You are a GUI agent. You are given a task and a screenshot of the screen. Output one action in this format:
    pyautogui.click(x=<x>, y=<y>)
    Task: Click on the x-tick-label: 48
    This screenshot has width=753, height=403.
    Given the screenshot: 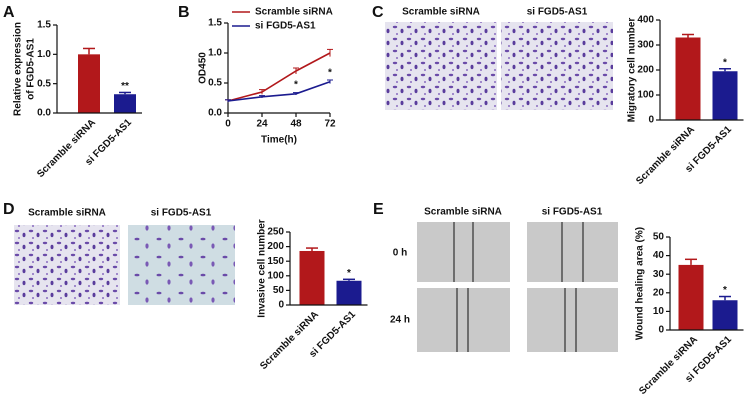 What is the action you would take?
    pyautogui.click(x=296, y=124)
    